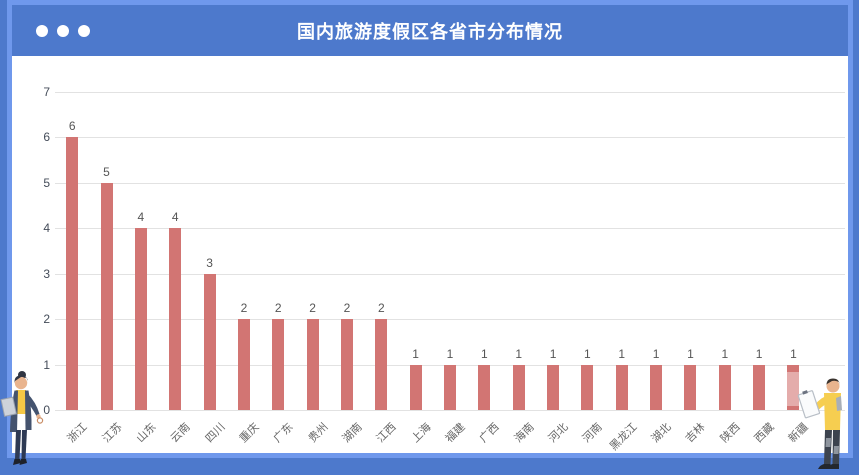  I want to click on window-titlebar: 国内旅游度假区各省市分布情况, so click(430, 30).